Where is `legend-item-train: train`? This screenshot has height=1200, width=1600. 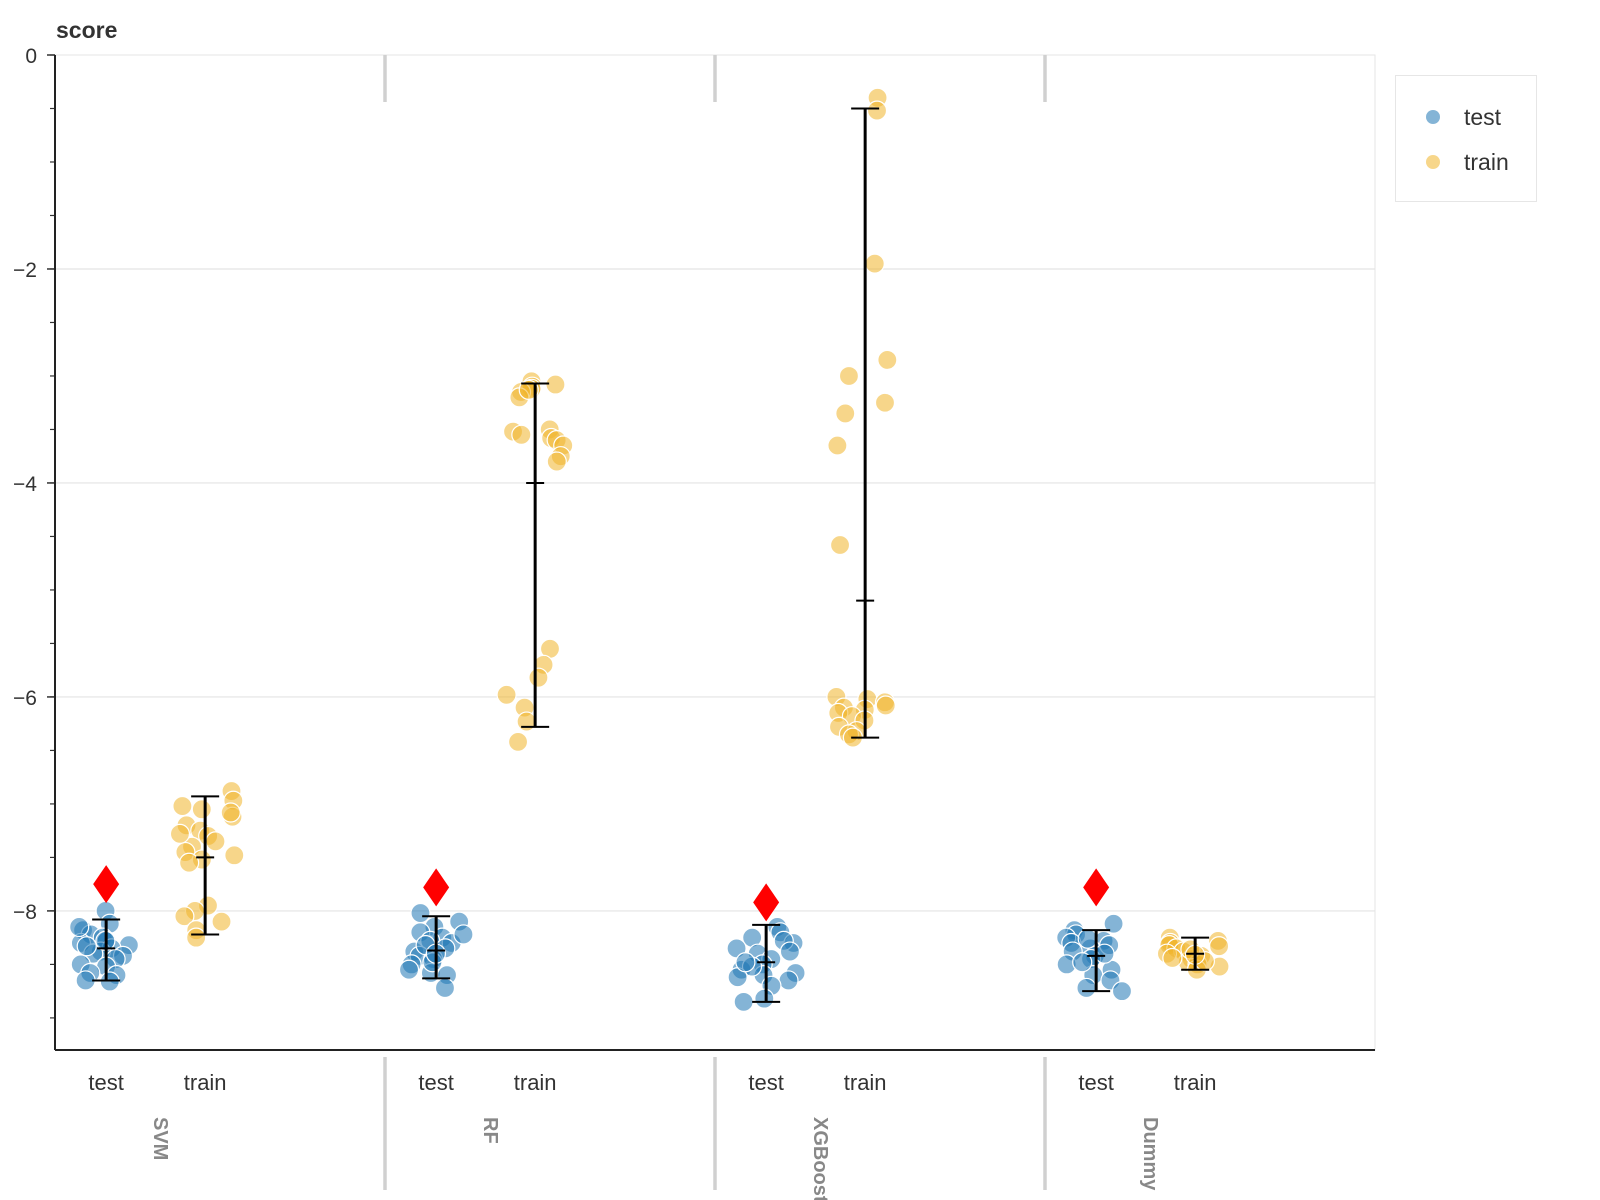 legend-item-train: train is located at coordinates (1467, 162).